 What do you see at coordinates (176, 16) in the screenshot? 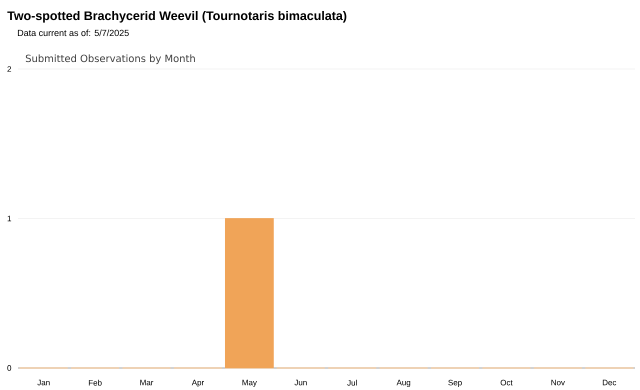
I see `chart-title: Two-spotted Brachycerid Weevil (Tournotaris bimaculata)` at bounding box center [176, 16].